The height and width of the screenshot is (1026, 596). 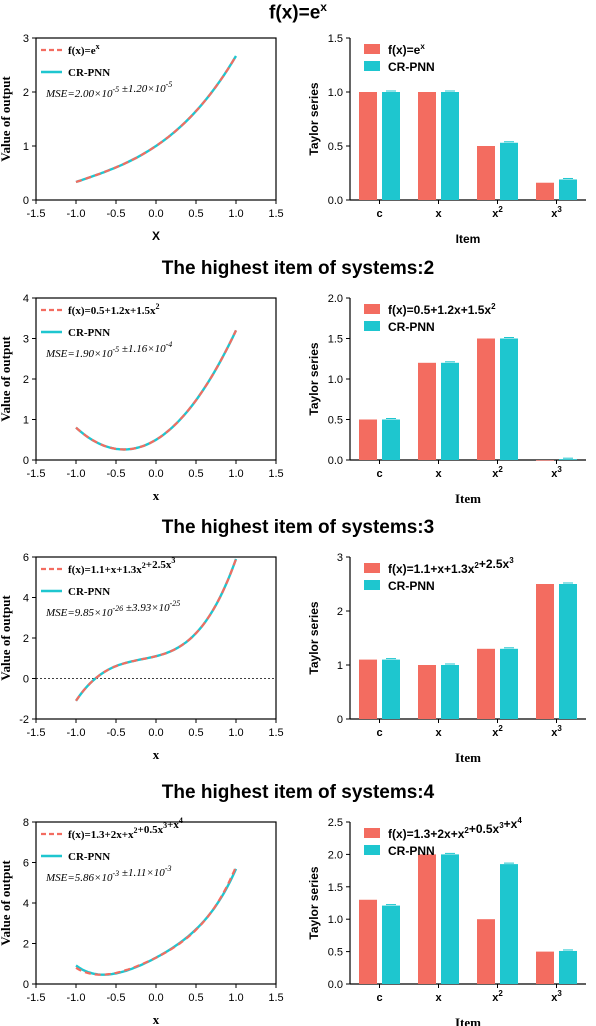 I want to click on y-tick-label: 8, so click(x=26, y=823).